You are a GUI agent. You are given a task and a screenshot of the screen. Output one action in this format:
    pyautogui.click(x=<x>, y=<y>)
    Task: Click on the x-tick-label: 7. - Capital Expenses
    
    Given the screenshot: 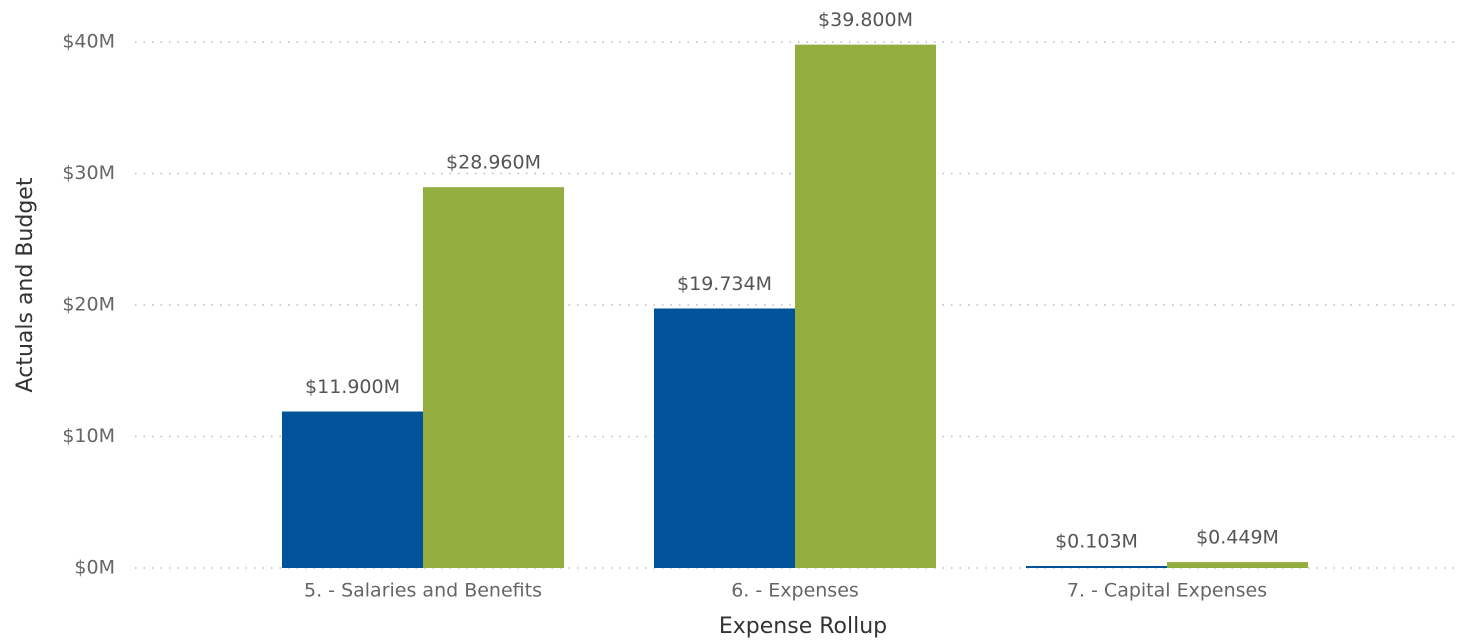 What is the action you would take?
    pyautogui.click(x=1167, y=591)
    